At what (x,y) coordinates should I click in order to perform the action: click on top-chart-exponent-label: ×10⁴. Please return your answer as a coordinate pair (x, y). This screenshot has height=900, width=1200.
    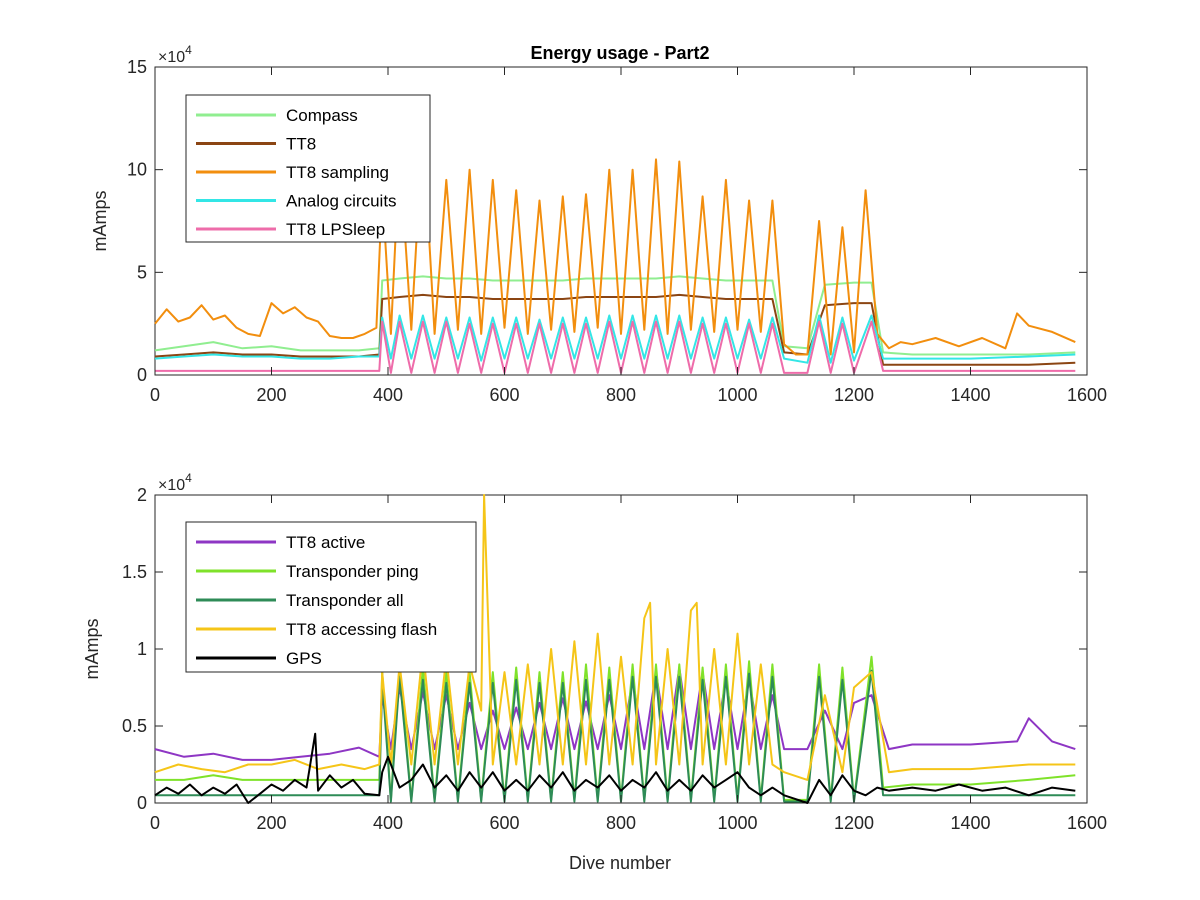
    Looking at the image, I should click on (175, 54).